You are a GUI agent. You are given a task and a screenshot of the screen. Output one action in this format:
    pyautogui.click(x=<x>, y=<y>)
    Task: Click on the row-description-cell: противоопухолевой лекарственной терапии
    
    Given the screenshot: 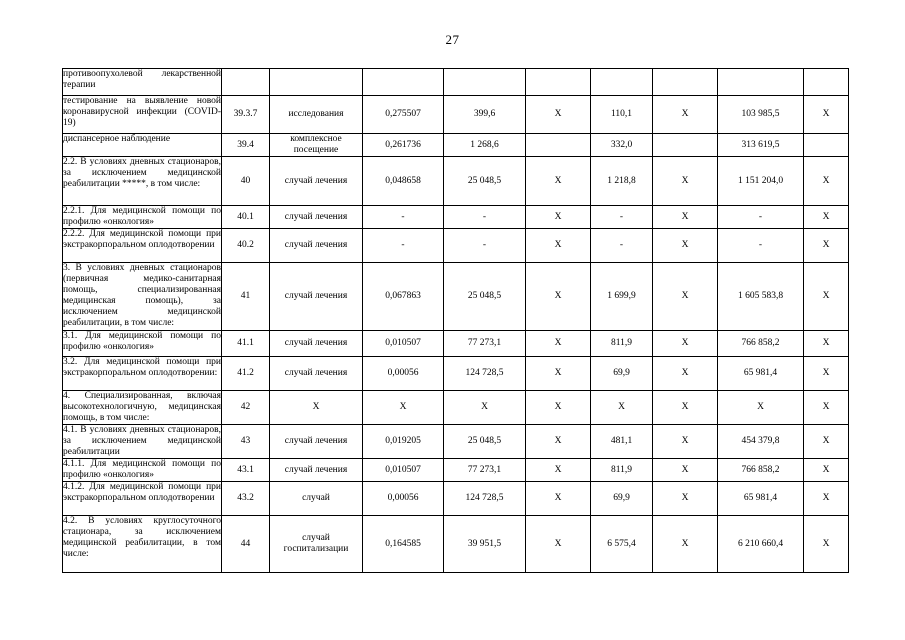 What is the action you would take?
    pyautogui.click(x=142, y=82)
    